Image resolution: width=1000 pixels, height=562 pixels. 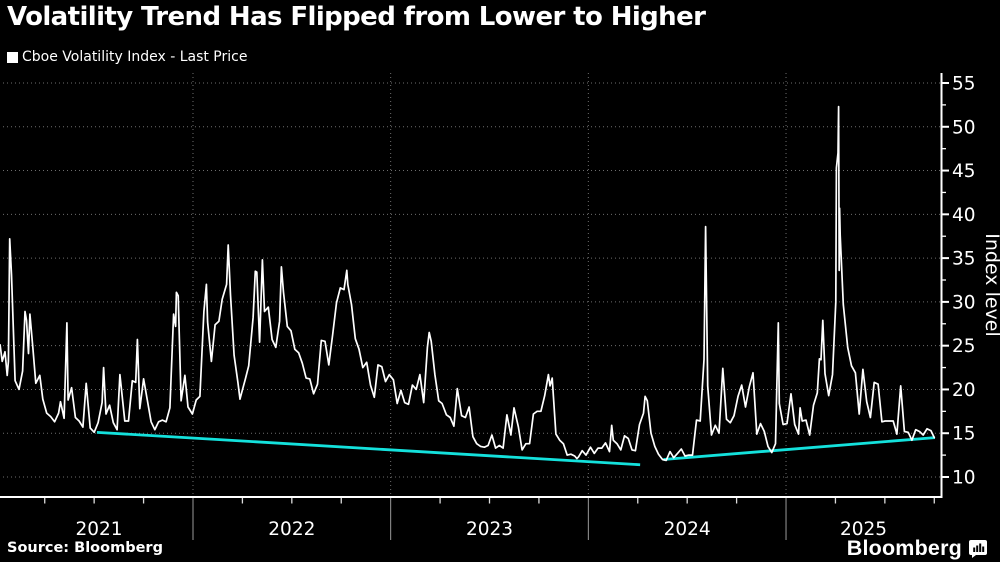 What do you see at coordinates (970, 281) in the screenshot?
I see `y-axis-ticks: 10 15 20 25 30 35 40 45 50 55 Index level` at bounding box center [970, 281].